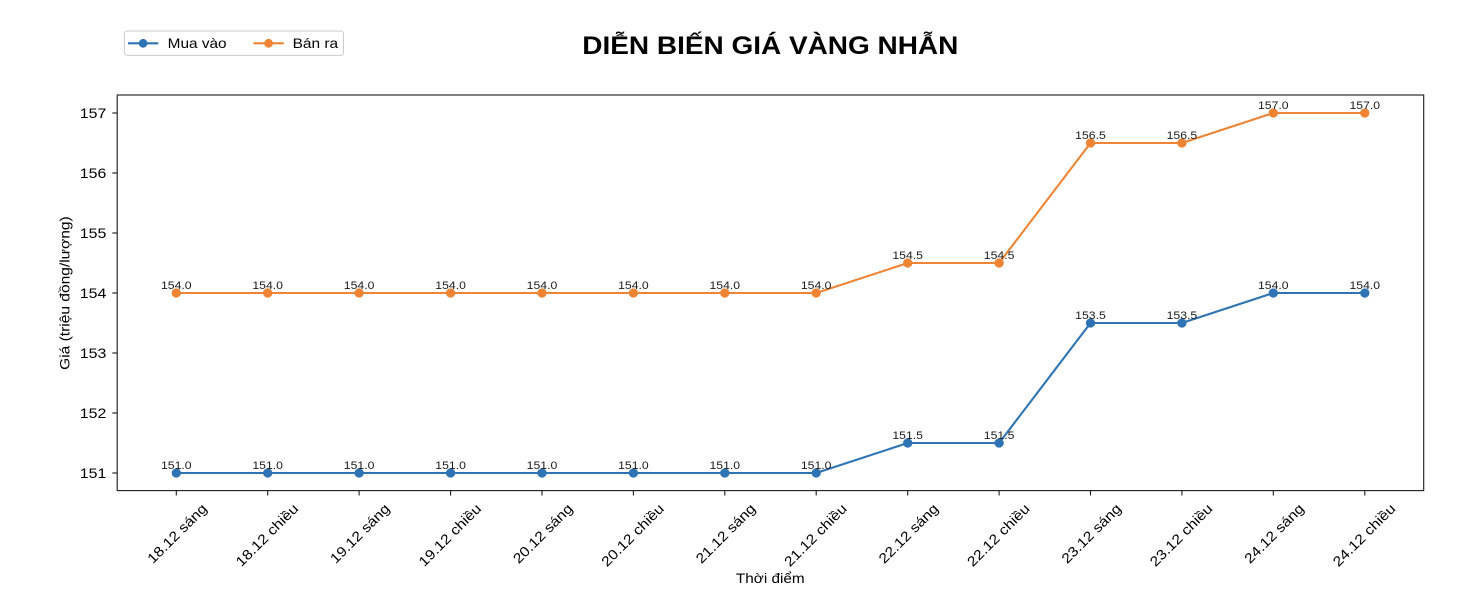  Describe the element at coordinates (93, 233) in the screenshot. I see `svg-text: 155` at that location.